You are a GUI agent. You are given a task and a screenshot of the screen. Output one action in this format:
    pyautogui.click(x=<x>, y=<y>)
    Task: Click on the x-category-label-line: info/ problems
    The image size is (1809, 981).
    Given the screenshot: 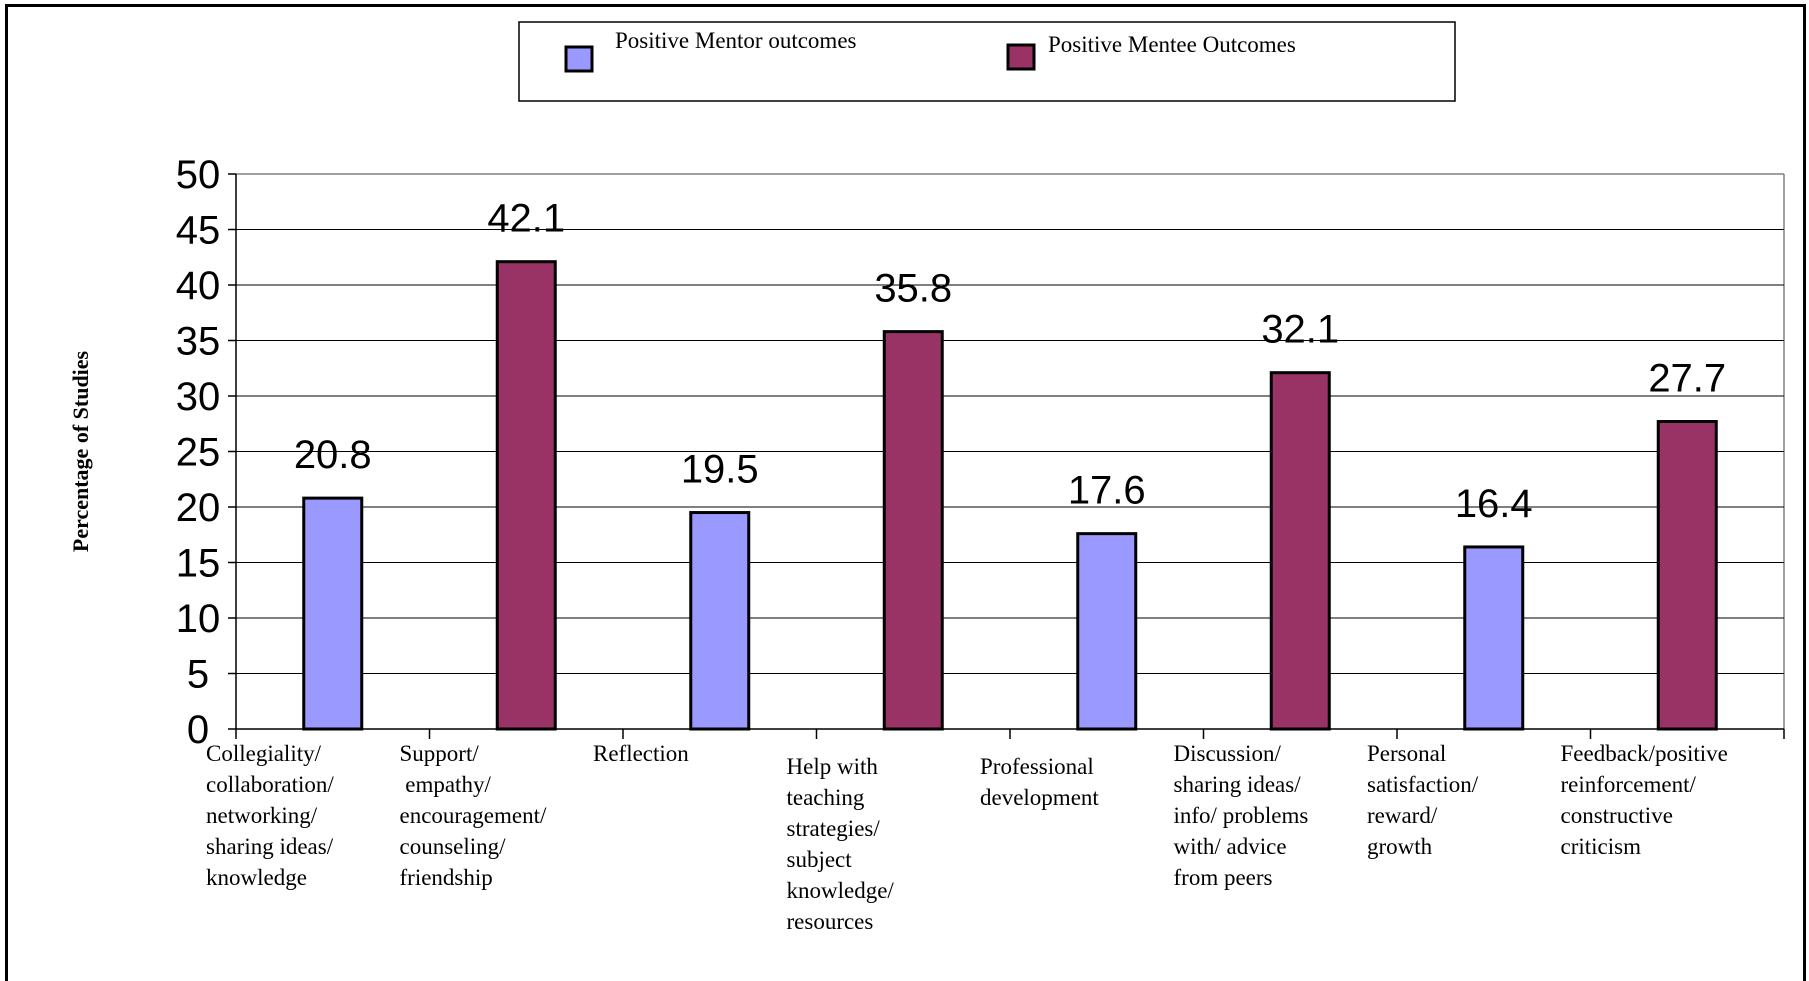 What is the action you would take?
    pyautogui.click(x=1241, y=815)
    